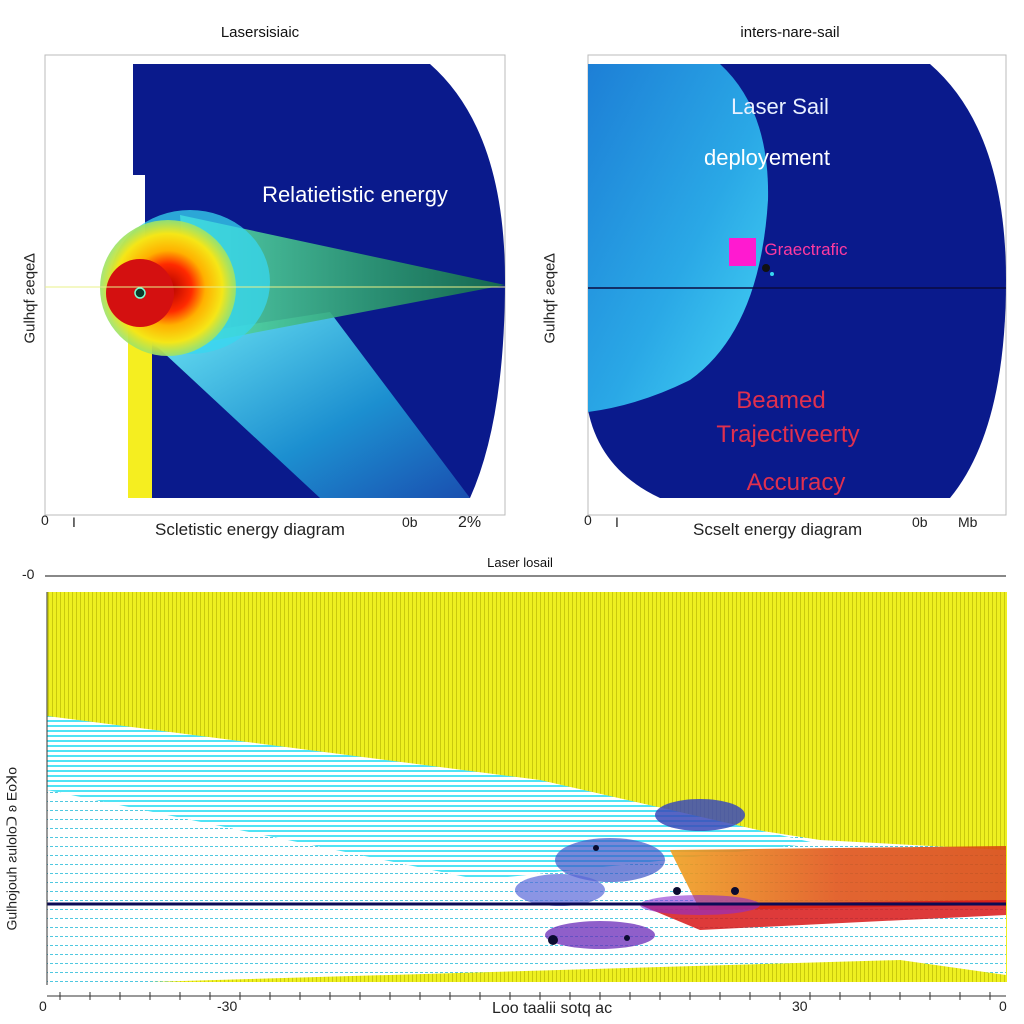 Image resolution: width=1024 pixels, height=1024 pixels. Describe the element at coordinates (11, 849) in the screenshot. I see `panel3-ylabel: Gulhojouh ƨuloloᑐ ʚ Eoꓘo` at that location.